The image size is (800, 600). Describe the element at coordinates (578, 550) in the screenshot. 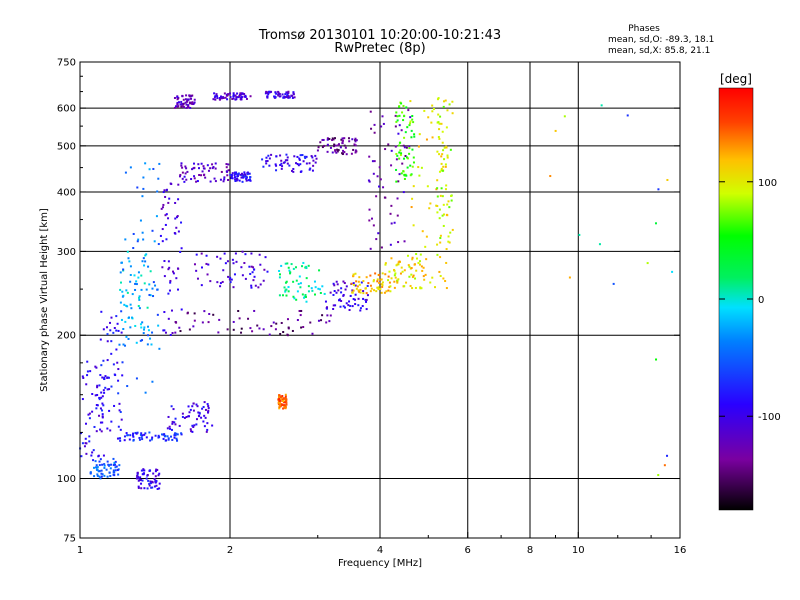

I see `x-tick-label: 10` at that location.